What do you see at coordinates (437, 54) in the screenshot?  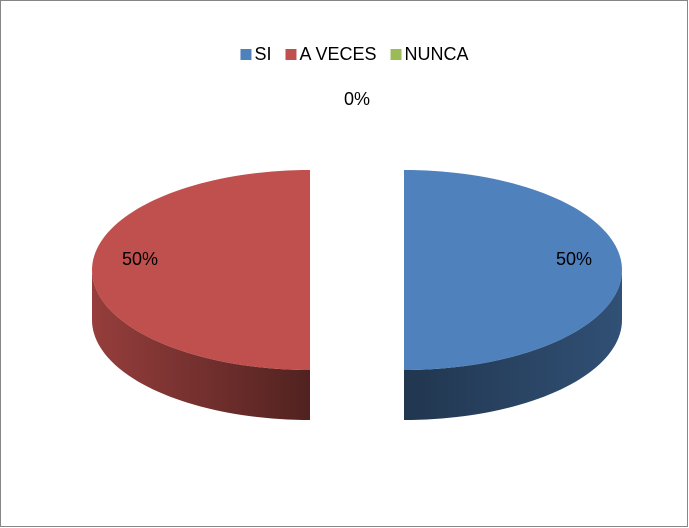 I see `legend-label: NUNCA` at bounding box center [437, 54].